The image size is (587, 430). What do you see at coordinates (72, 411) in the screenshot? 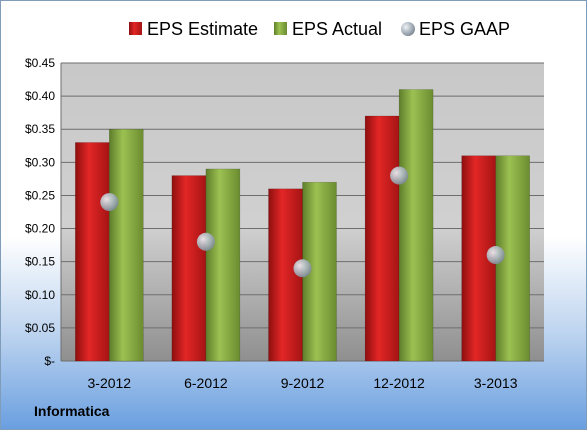
I see `company-name: Informatica` at bounding box center [72, 411].